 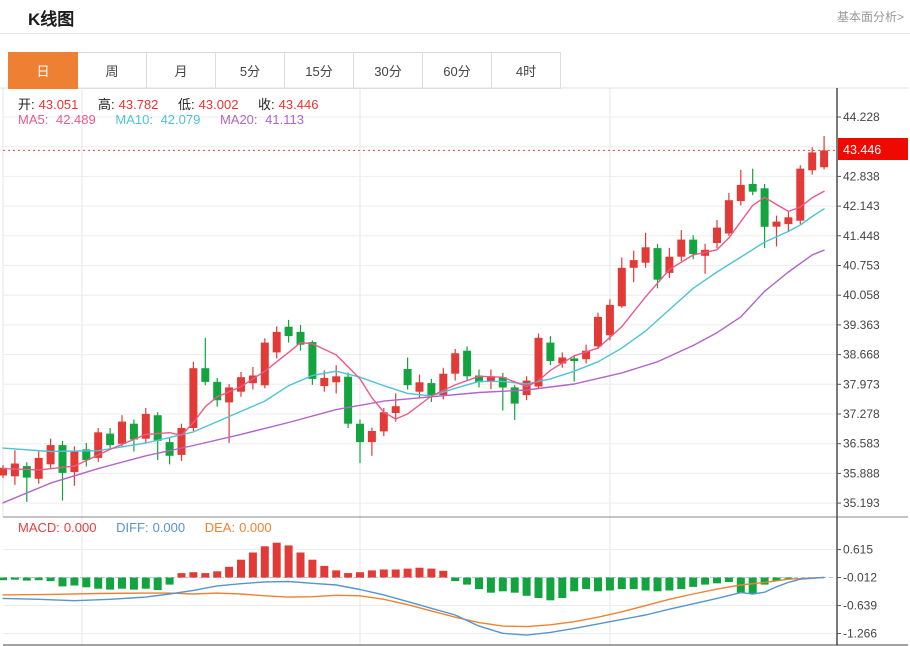 What do you see at coordinates (862, 150) in the screenshot?
I see `svg-text: 43.446` at bounding box center [862, 150].